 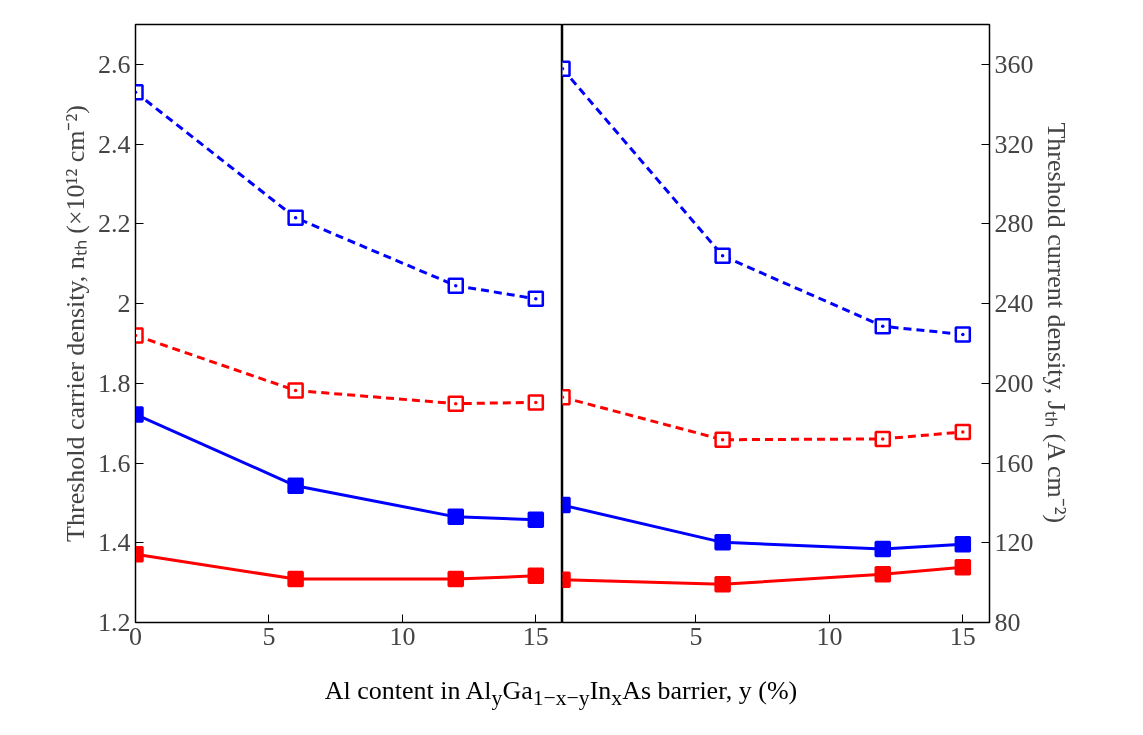 What do you see at coordinates (561, 694) in the screenshot?
I see `x-axis-title: Al content in Al$_{y}$Ga$_{1−x−y}$In$_{x}$As barrier, y (%)` at bounding box center [561, 694].